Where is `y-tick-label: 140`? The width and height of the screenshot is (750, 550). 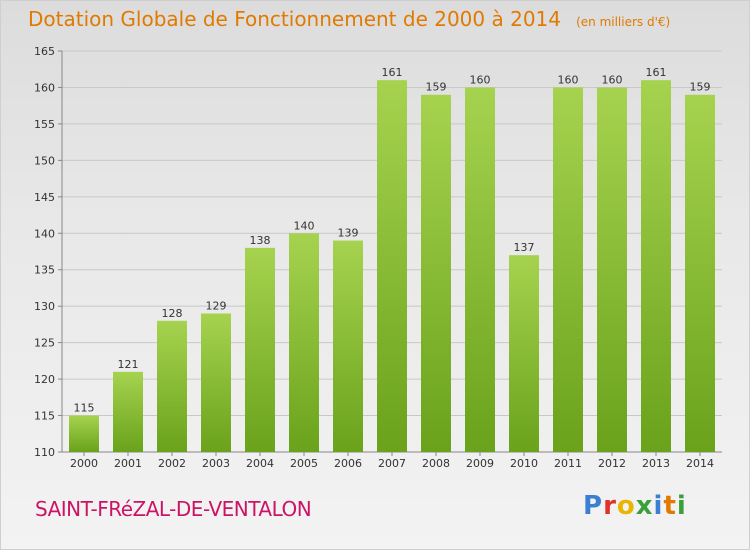
y-tick-label: 140 is located at coordinates (44, 233).